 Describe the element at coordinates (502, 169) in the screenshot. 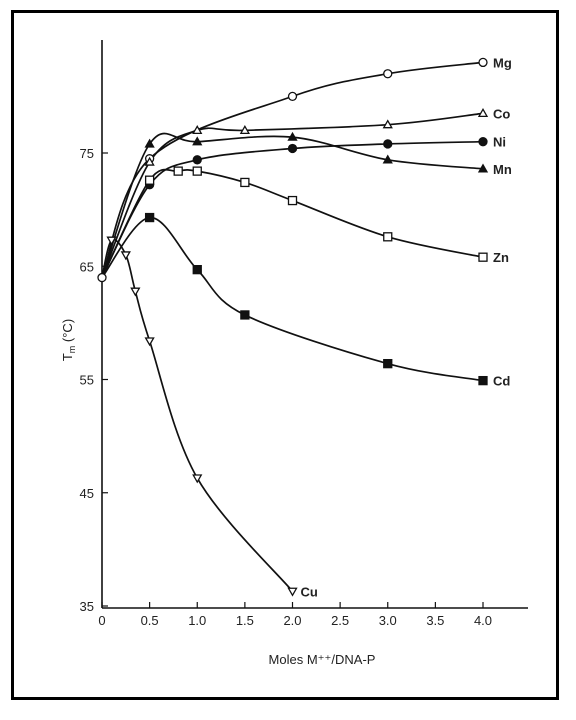

I see `series-label-mn: Mn` at that location.